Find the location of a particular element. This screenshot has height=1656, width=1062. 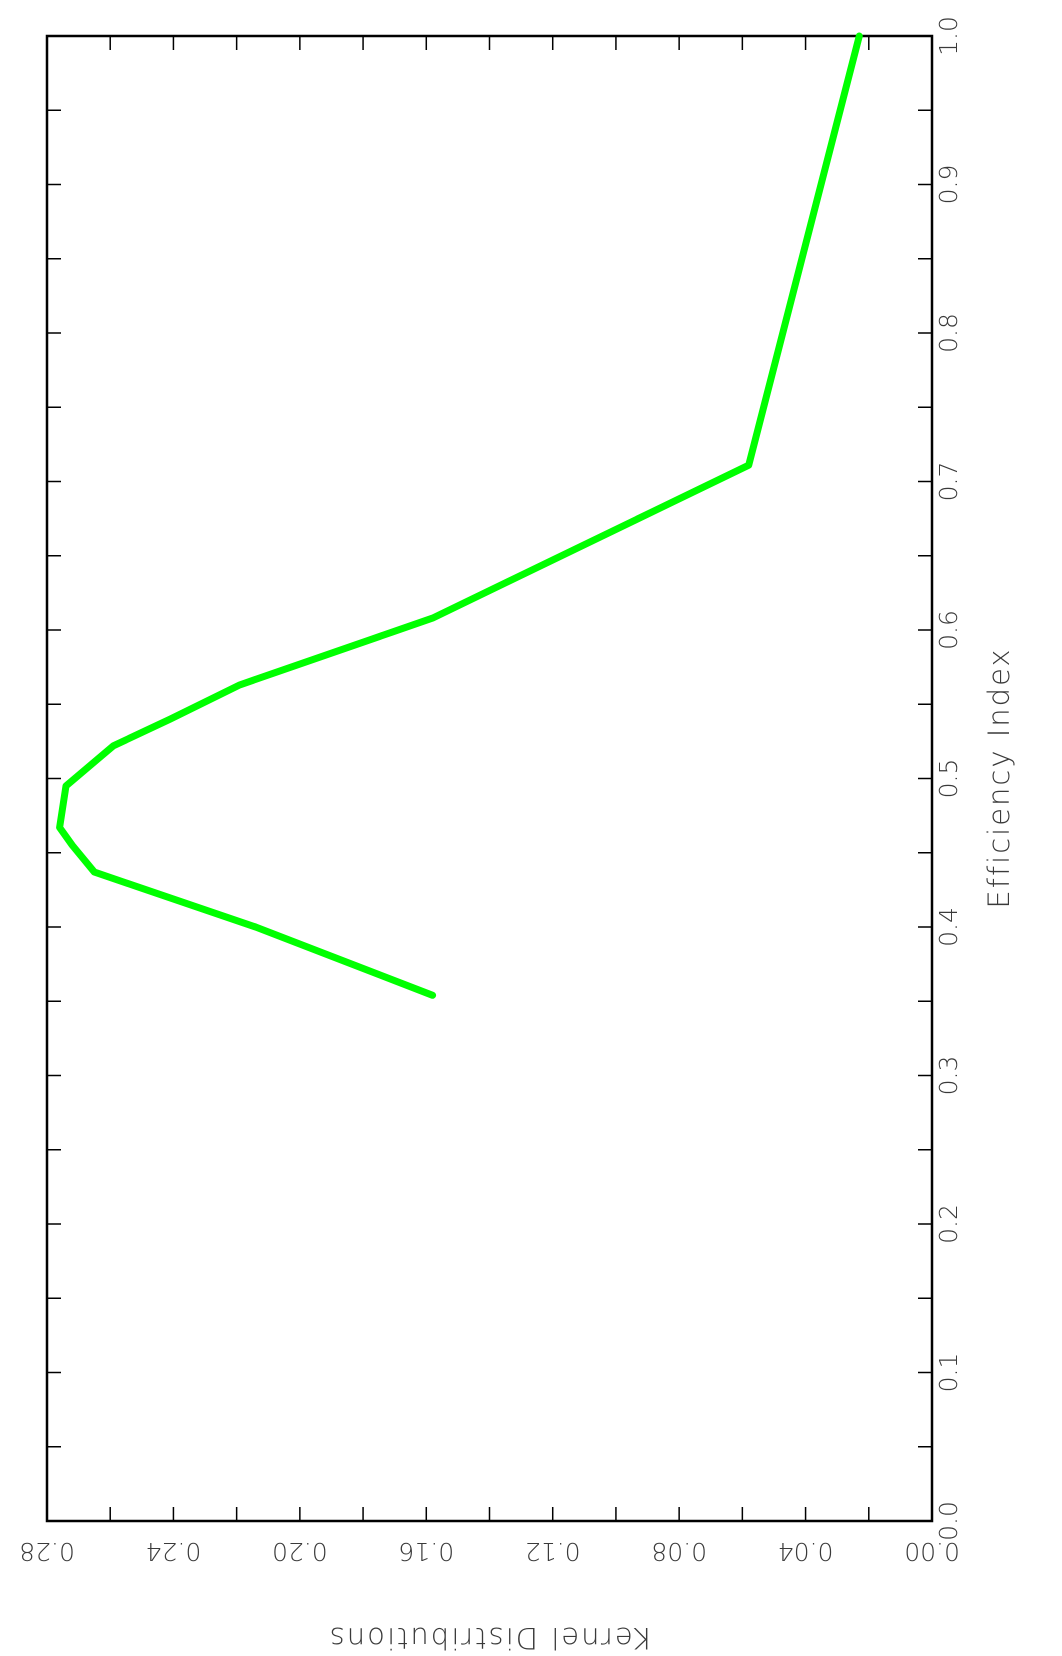

x-tick-label: 1.0 is located at coordinates (948, 36).